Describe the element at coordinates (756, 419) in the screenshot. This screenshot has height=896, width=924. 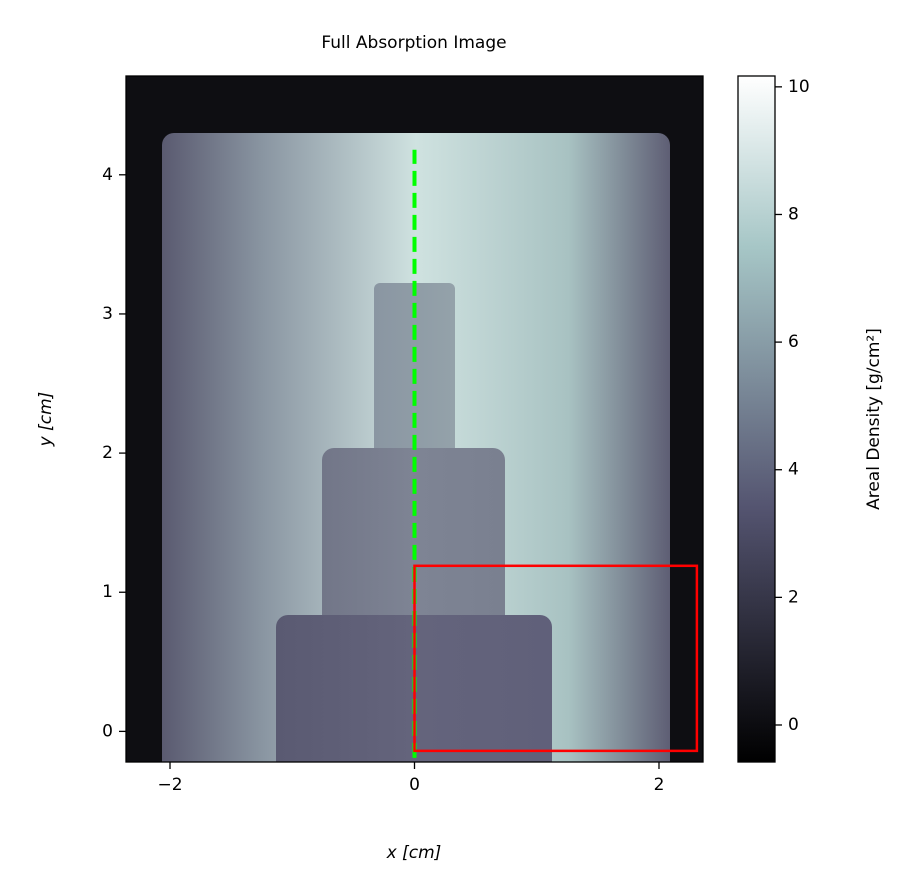
I see `colorbar` at that location.